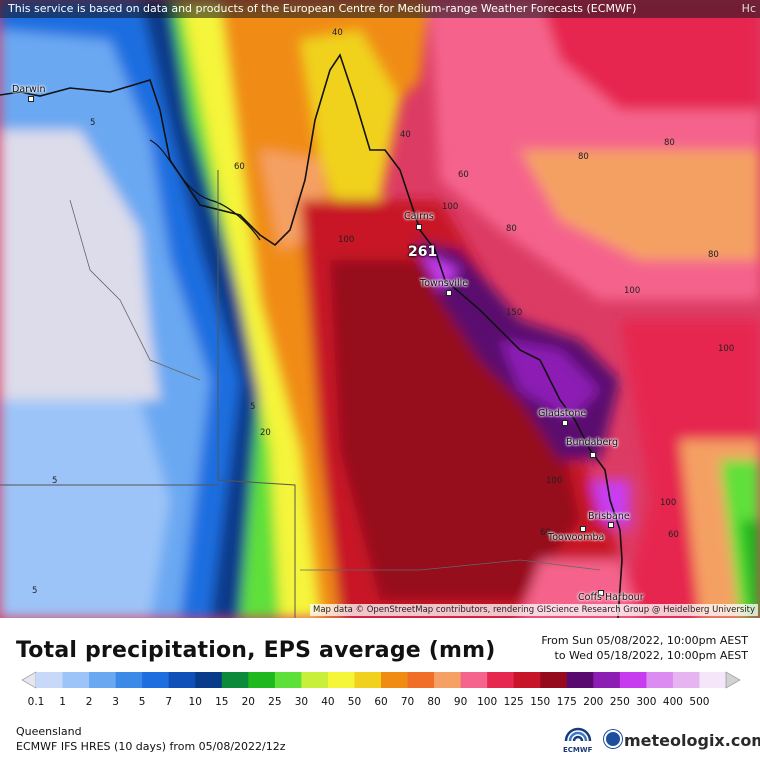 The height and width of the screenshot is (760, 760). What do you see at coordinates (36, 702) in the screenshot?
I see `scale-tick-label: 0.1` at bounding box center [36, 702].